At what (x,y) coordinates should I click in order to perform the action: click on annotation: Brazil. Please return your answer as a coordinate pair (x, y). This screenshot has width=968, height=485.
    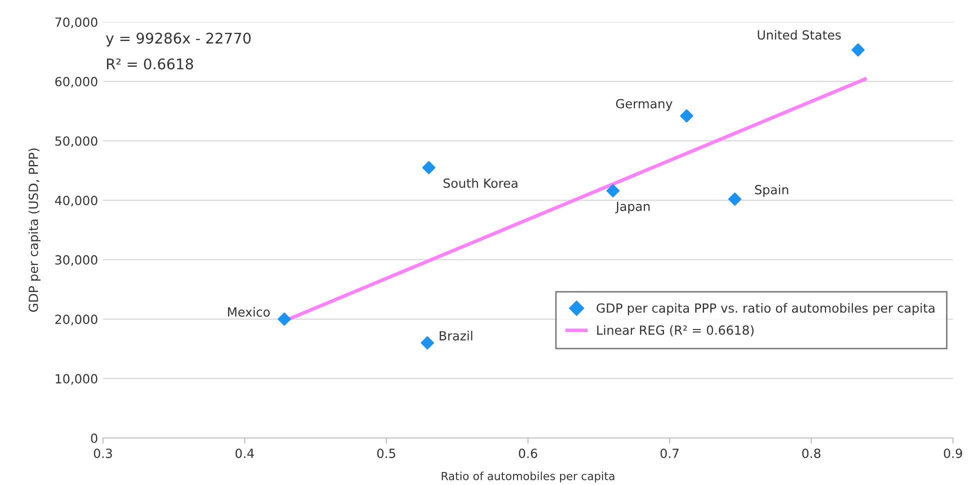
    Looking at the image, I should click on (456, 335).